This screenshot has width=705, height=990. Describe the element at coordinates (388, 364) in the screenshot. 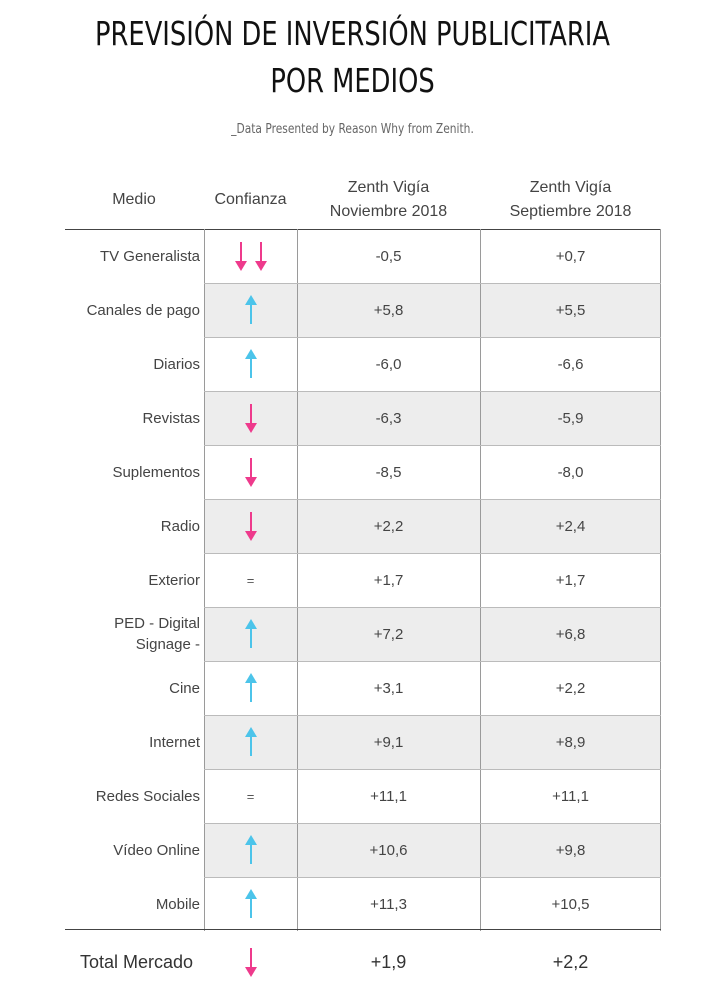

I see `cell-noviembre: -6,0` at that location.